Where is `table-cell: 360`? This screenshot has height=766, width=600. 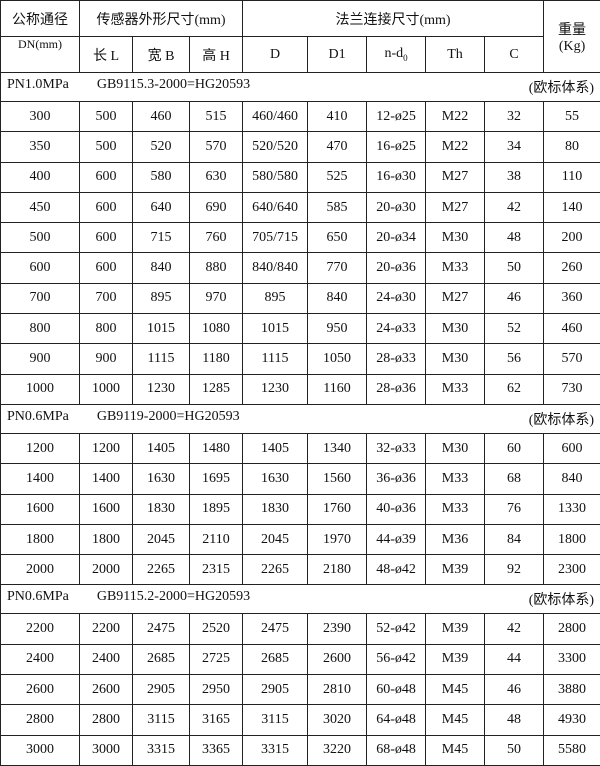
table-cell: 360 is located at coordinates (572, 298).